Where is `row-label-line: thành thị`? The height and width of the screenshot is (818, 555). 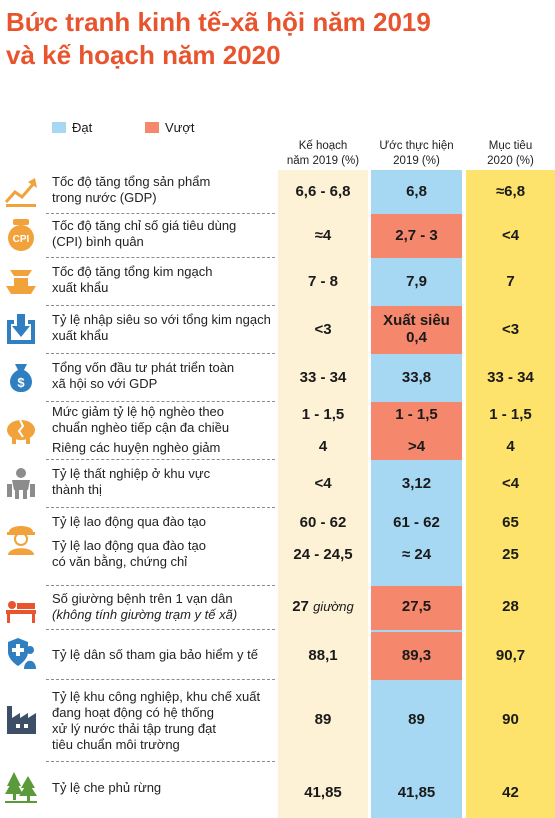
row-label-line: thành thị is located at coordinates (77, 489).